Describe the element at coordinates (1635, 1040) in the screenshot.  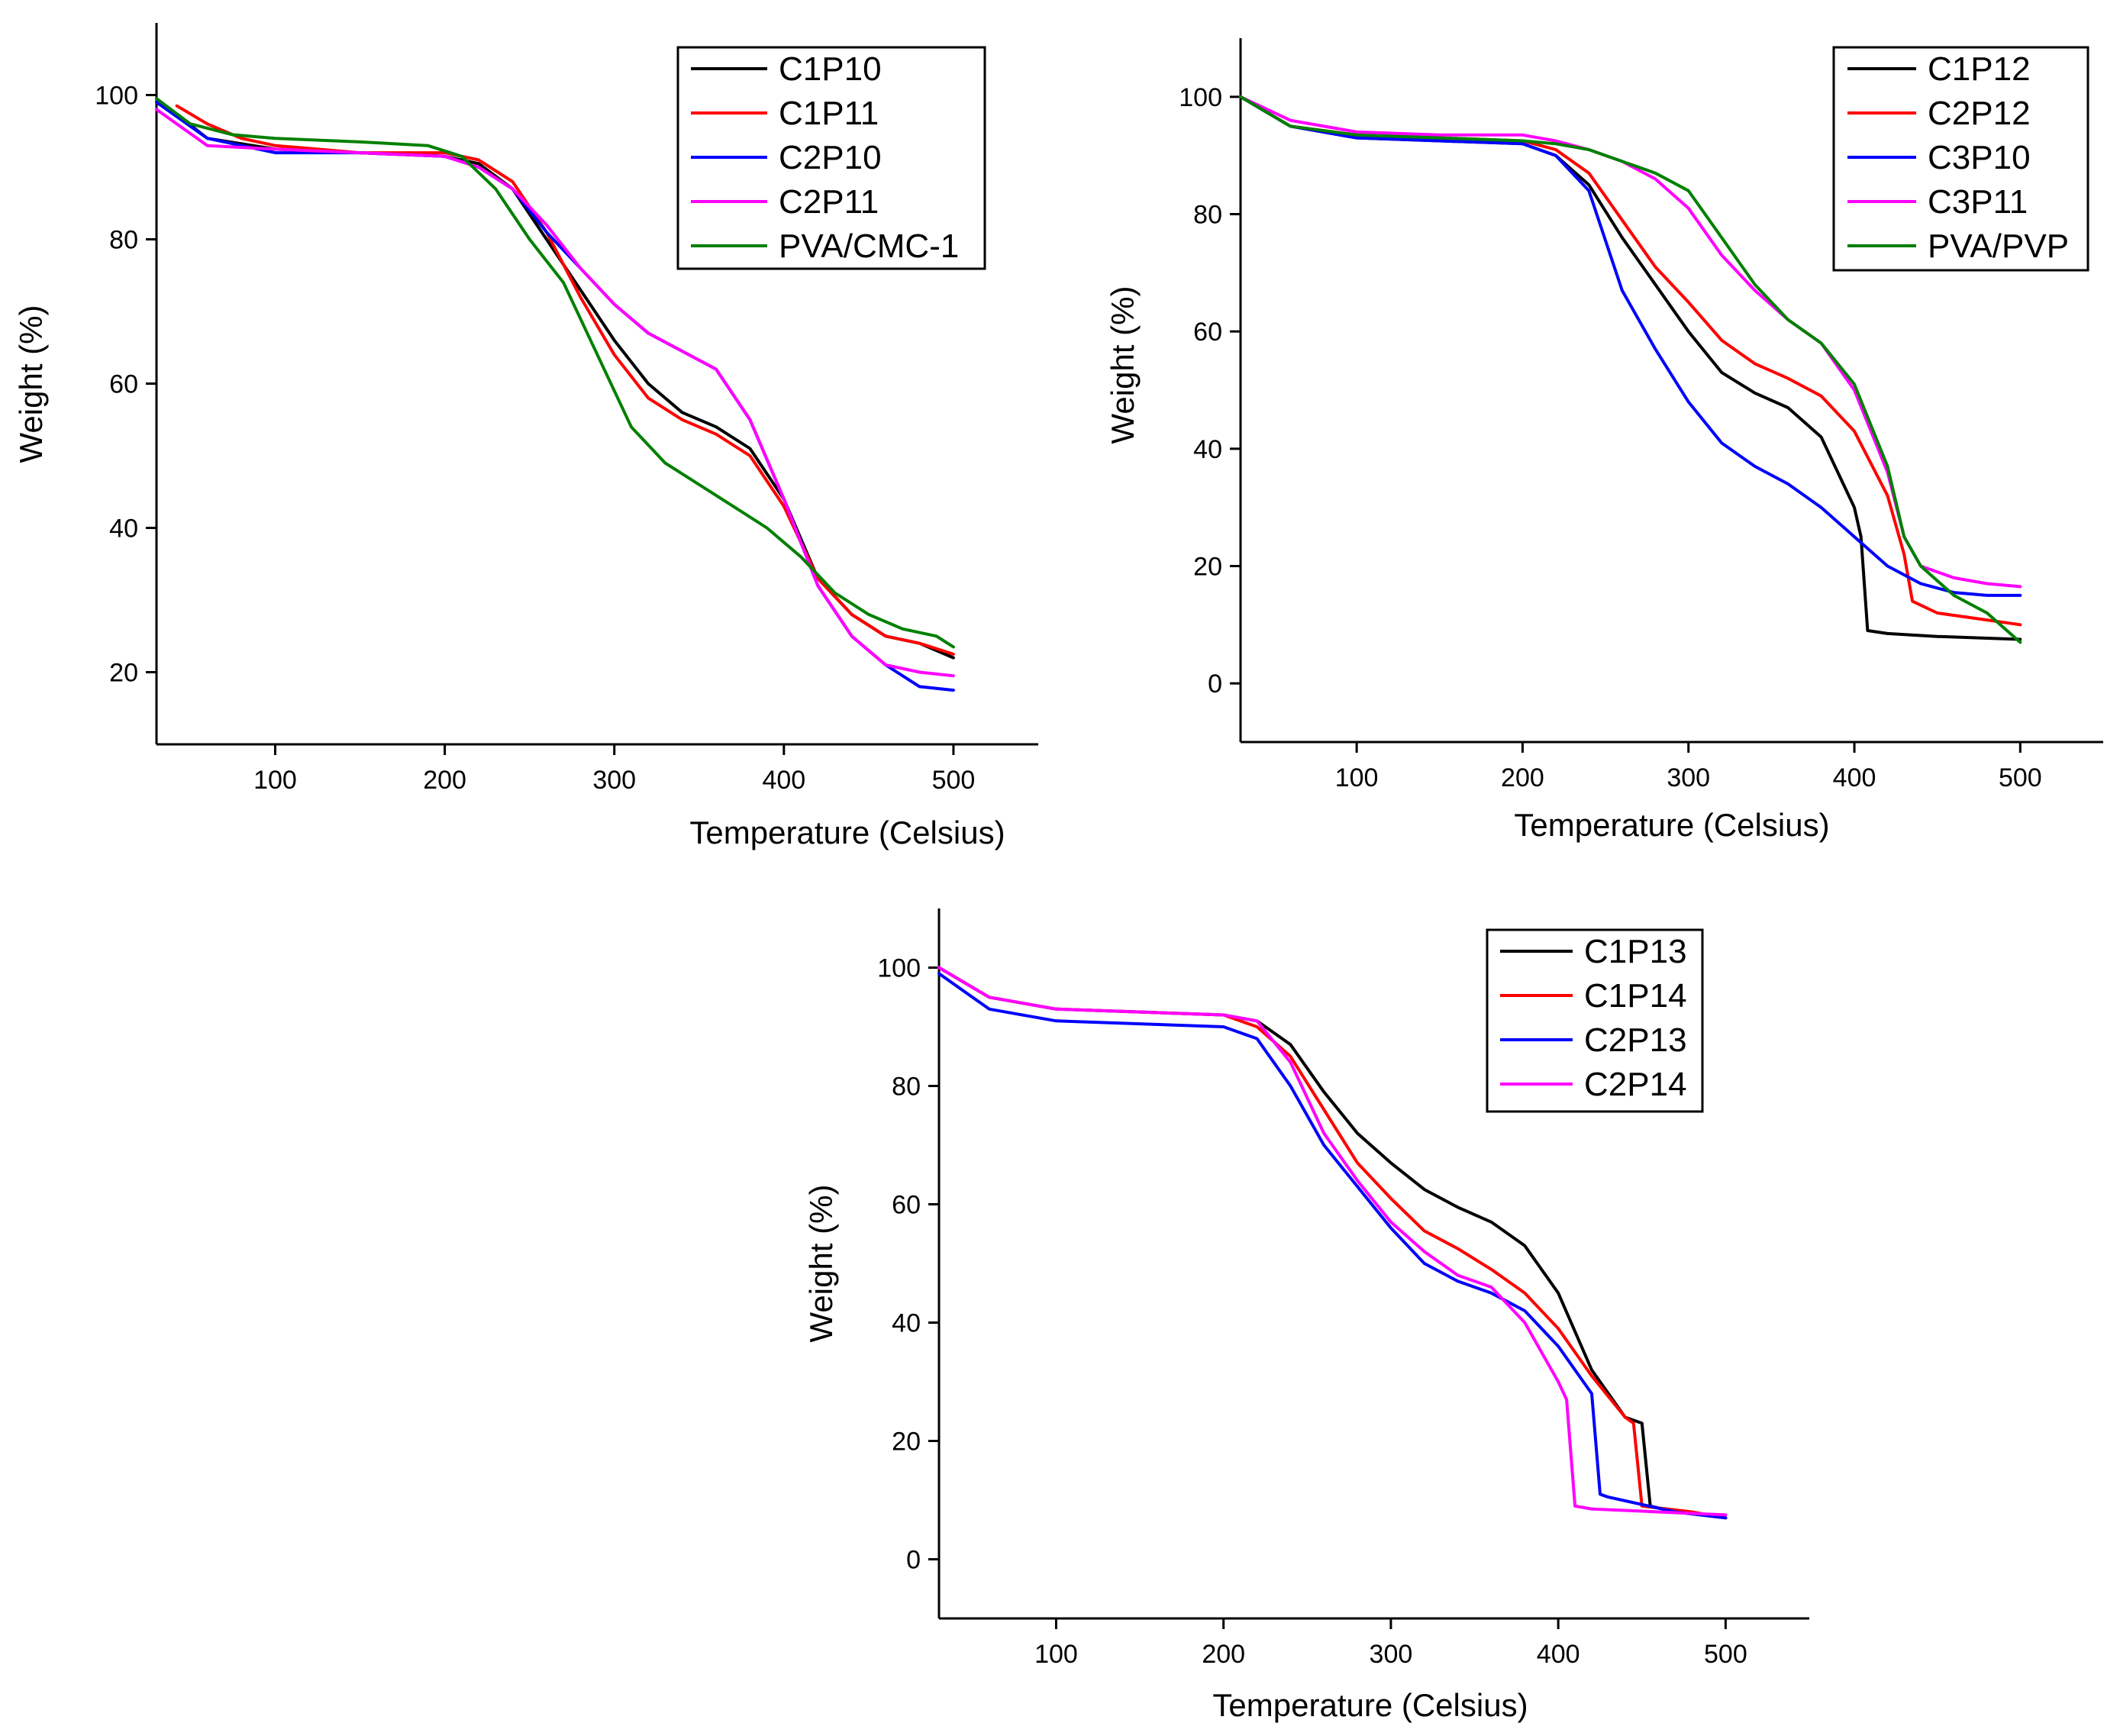
I see `legend-label: C2P13` at that location.